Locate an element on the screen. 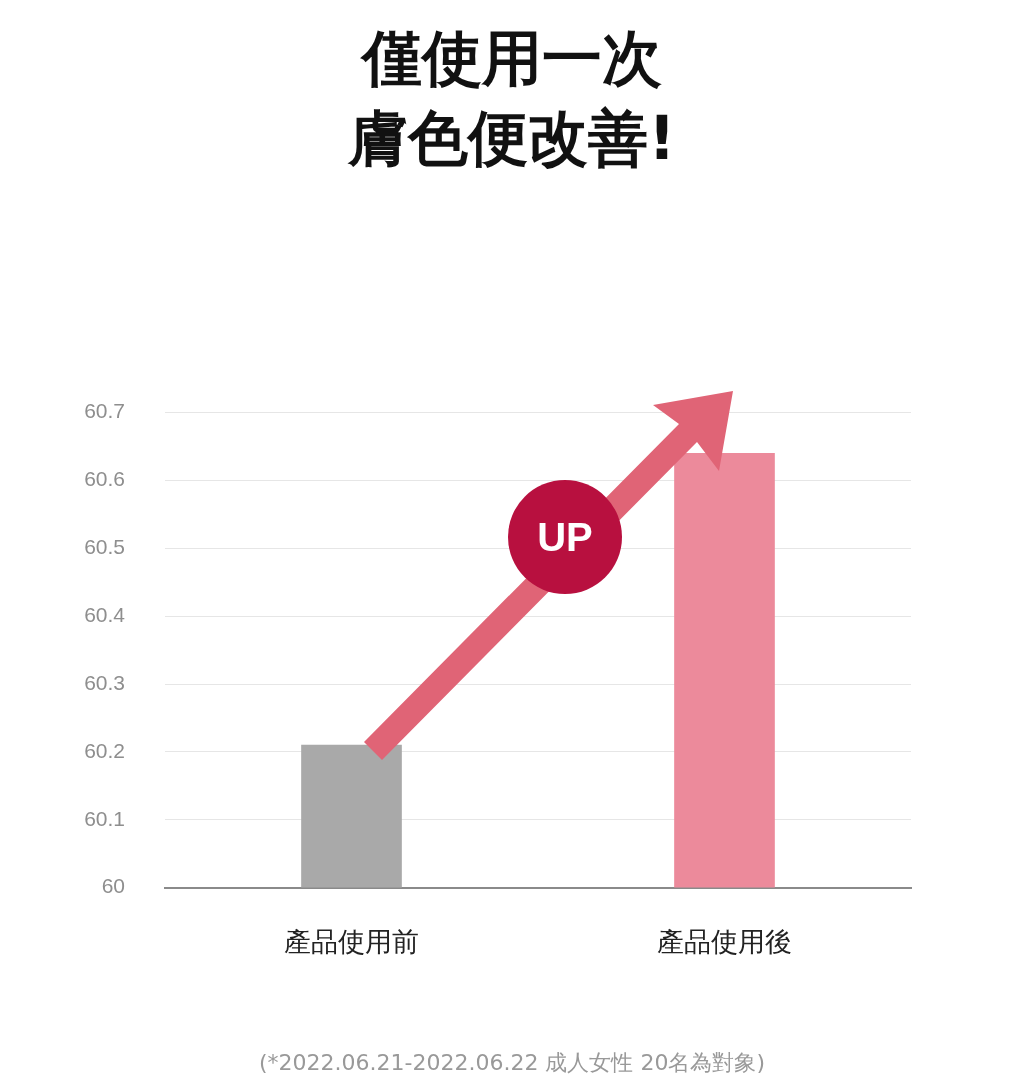 Image resolution: width=1024 pixels, height=1087 pixels. x-tick-label: 產品使用前 is located at coordinates (351, 941).